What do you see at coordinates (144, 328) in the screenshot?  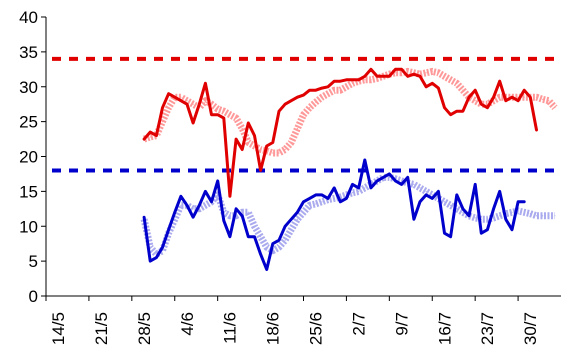 I see `x-tick-label: 28/5` at bounding box center [144, 328].